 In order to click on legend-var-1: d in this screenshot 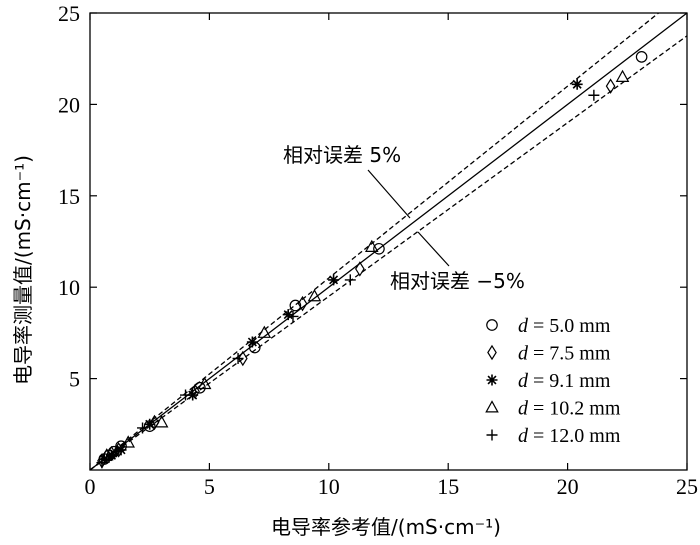, I will do `click(523, 354)`.